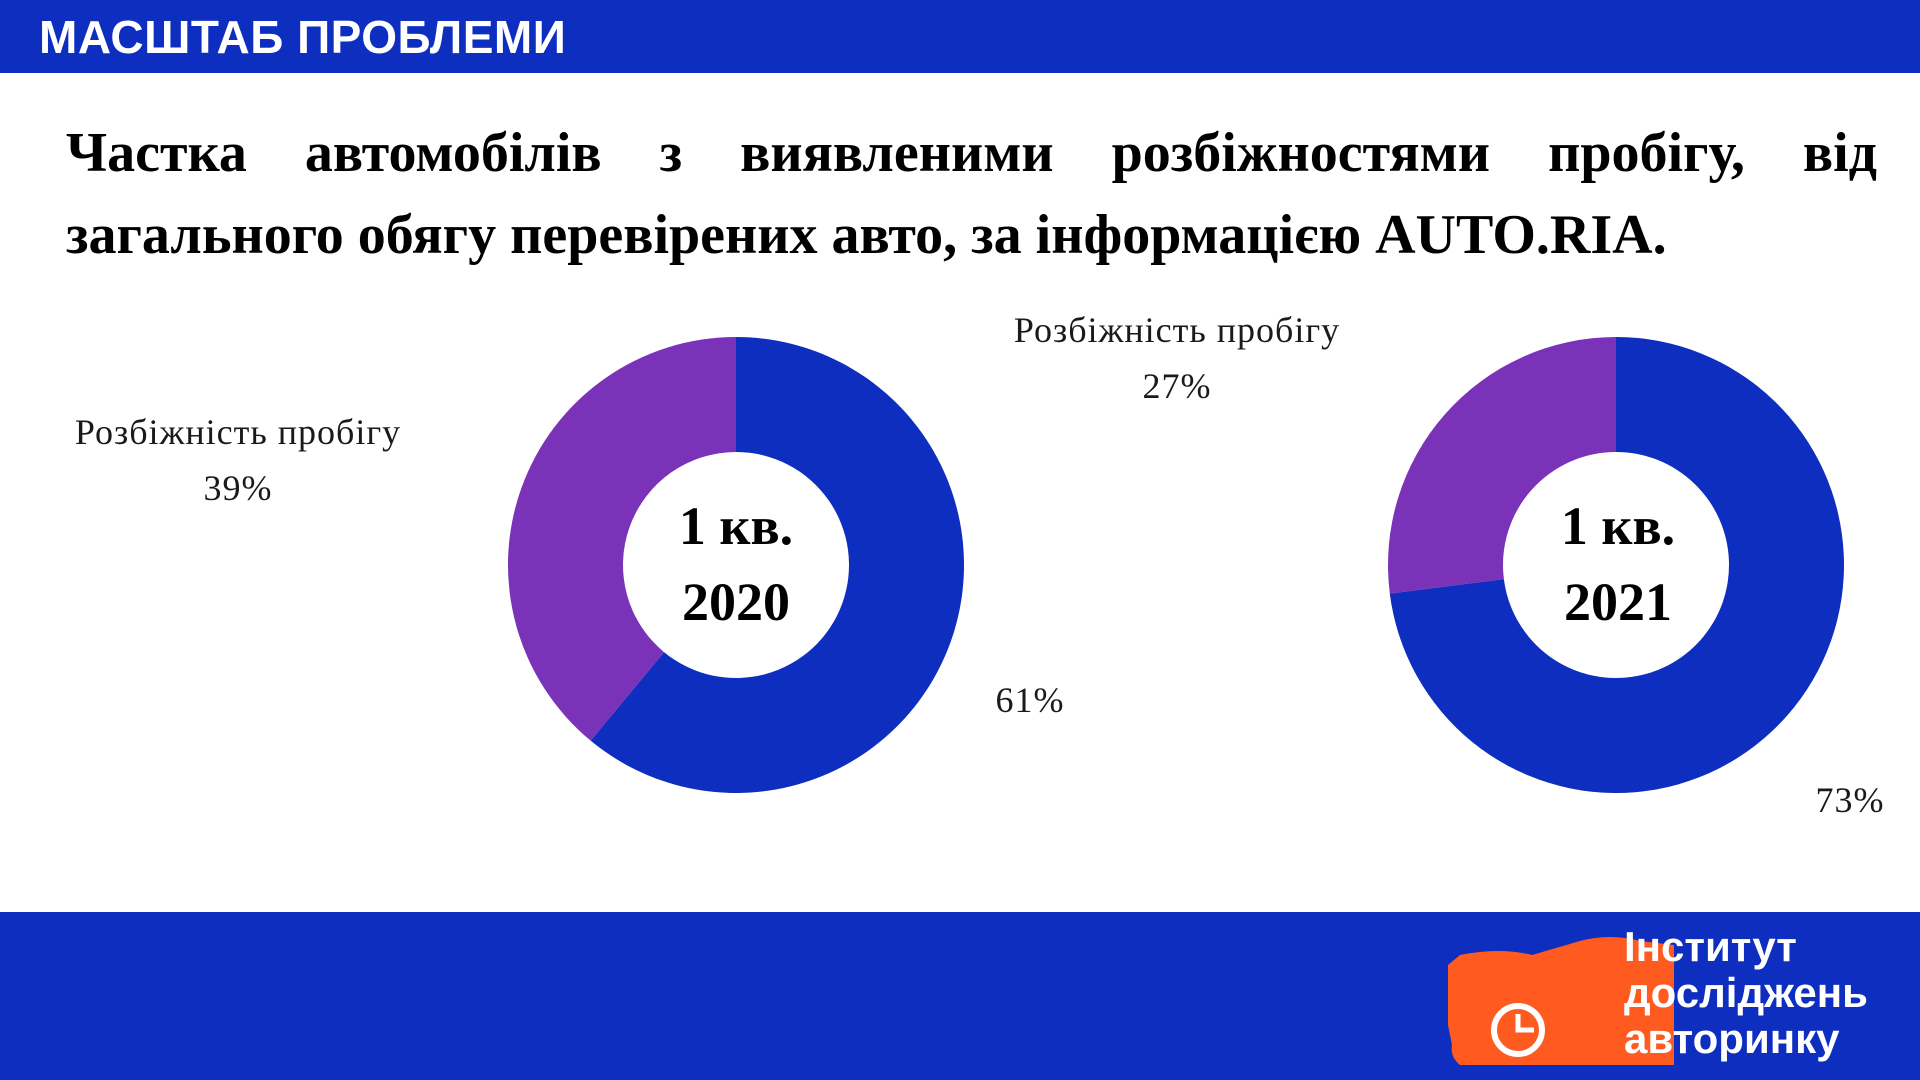 This screenshot has width=1920, height=1080. What do you see at coordinates (1030, 700) in the screenshot?
I see `slice-label-other-value: 61%` at bounding box center [1030, 700].